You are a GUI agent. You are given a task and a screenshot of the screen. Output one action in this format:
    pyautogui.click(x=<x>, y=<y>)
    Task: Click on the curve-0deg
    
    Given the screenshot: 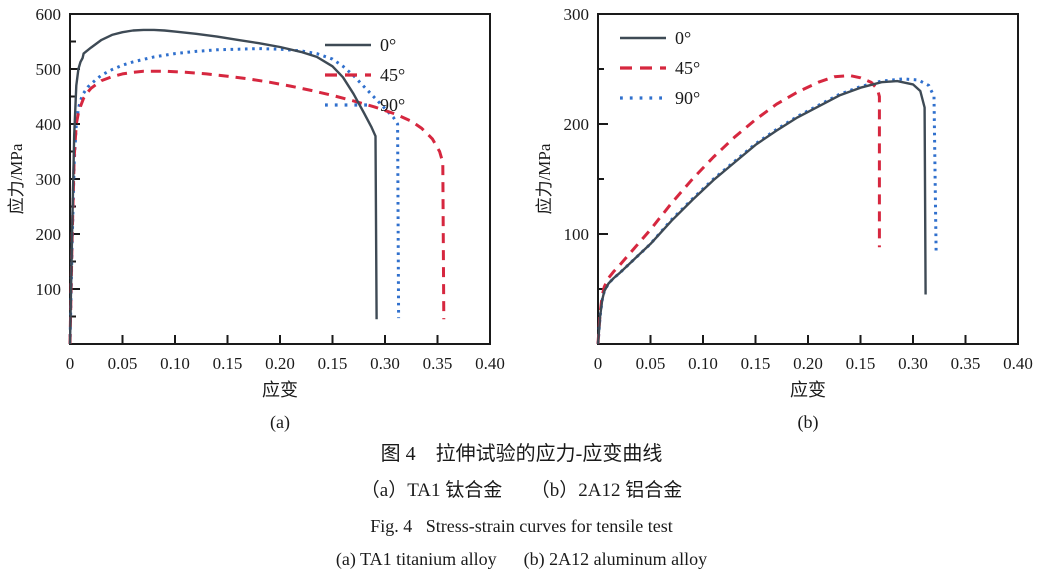 What is the action you would take?
    pyautogui.click(x=761, y=212)
    